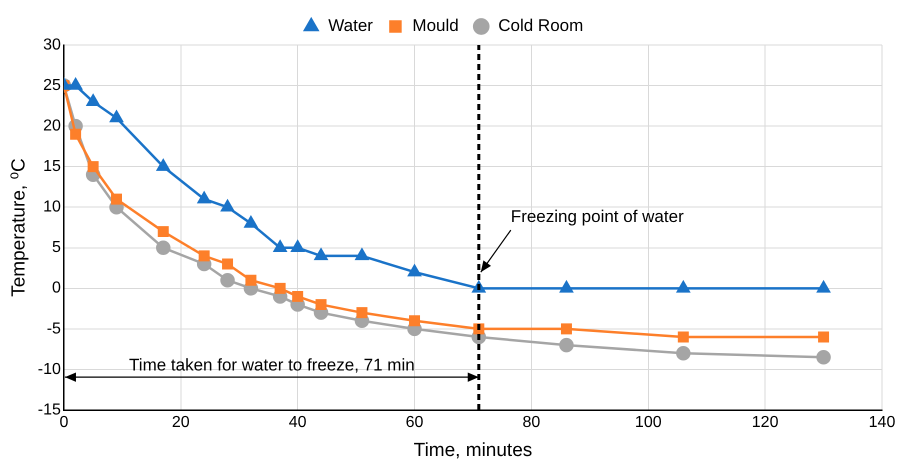 The height and width of the screenshot is (470, 912). I want to click on y-tick-label: 20, so click(52, 126).